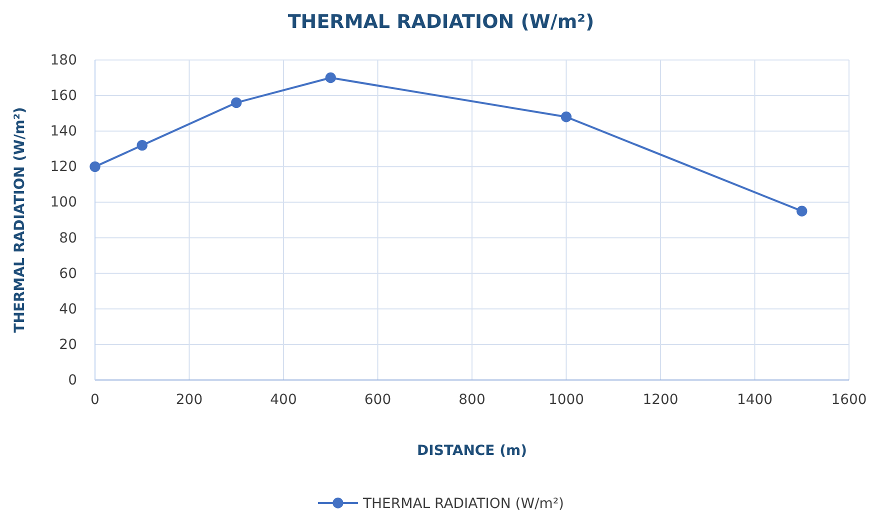 This screenshot has height=519, width=882. I want to click on x-tick-label: 1400, so click(754, 400).